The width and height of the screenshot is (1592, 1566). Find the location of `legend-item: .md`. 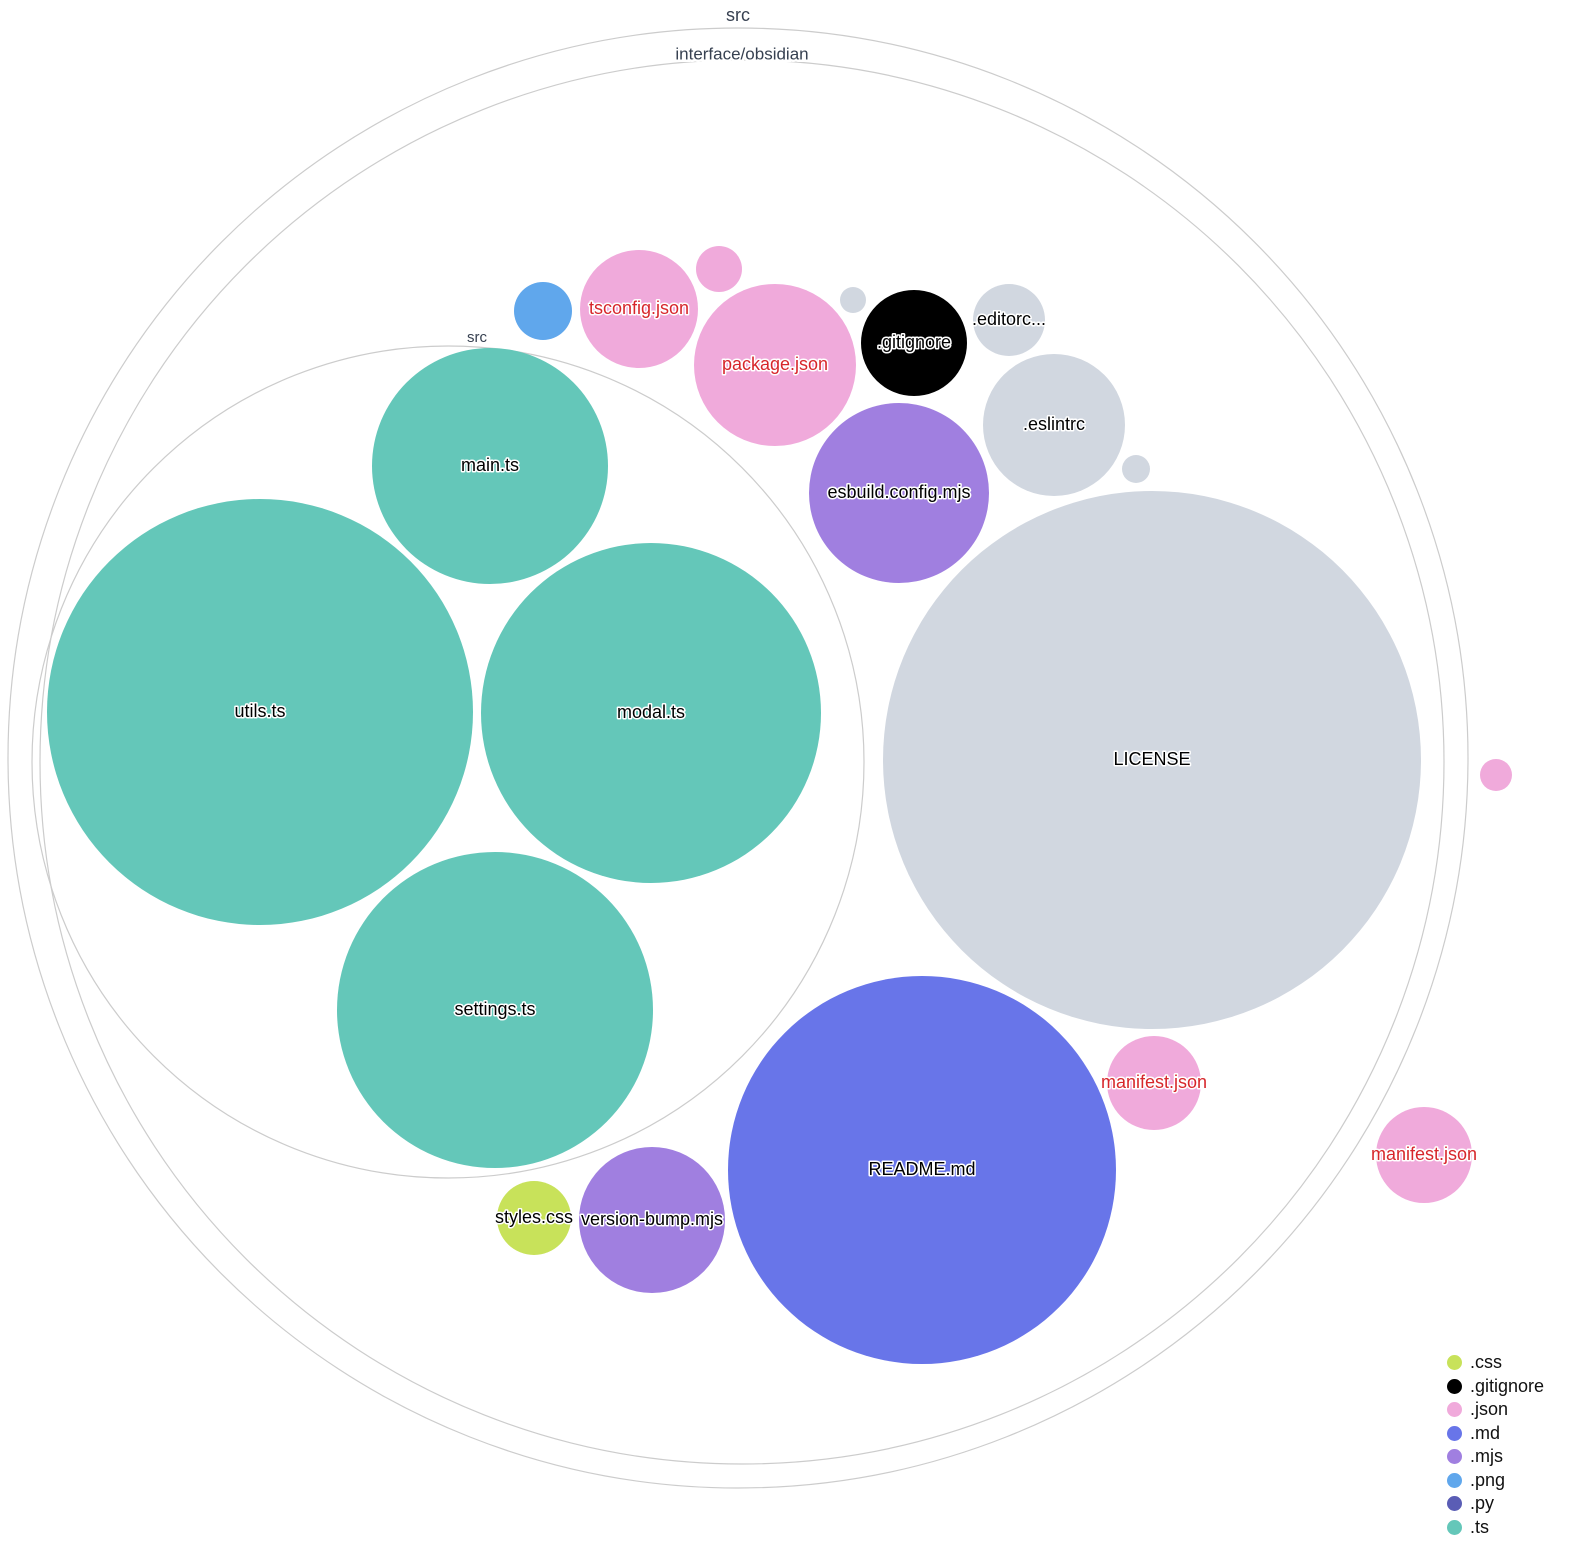

legend-item: .md is located at coordinates (1495, 1434).